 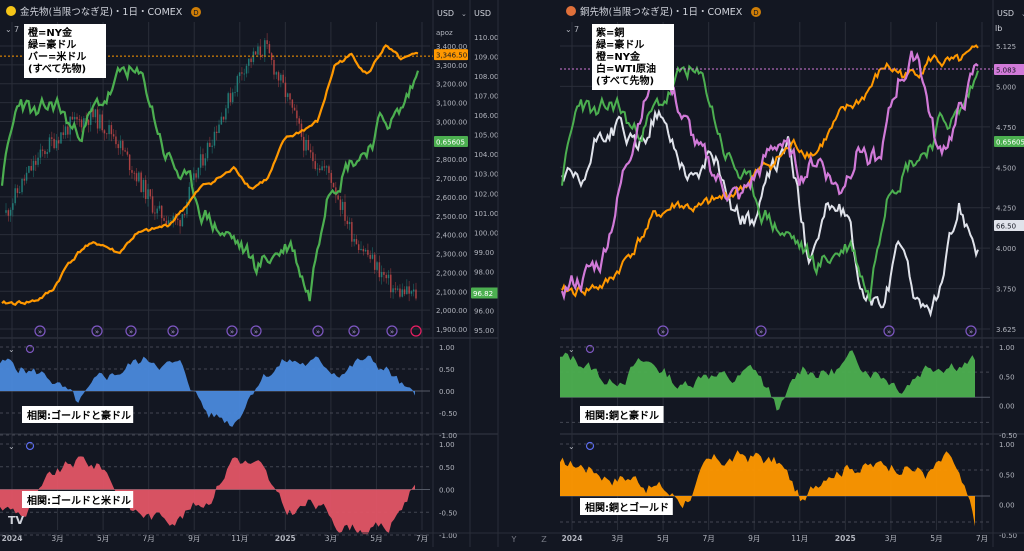 I want to click on status-letter: D, so click(x=755, y=13).